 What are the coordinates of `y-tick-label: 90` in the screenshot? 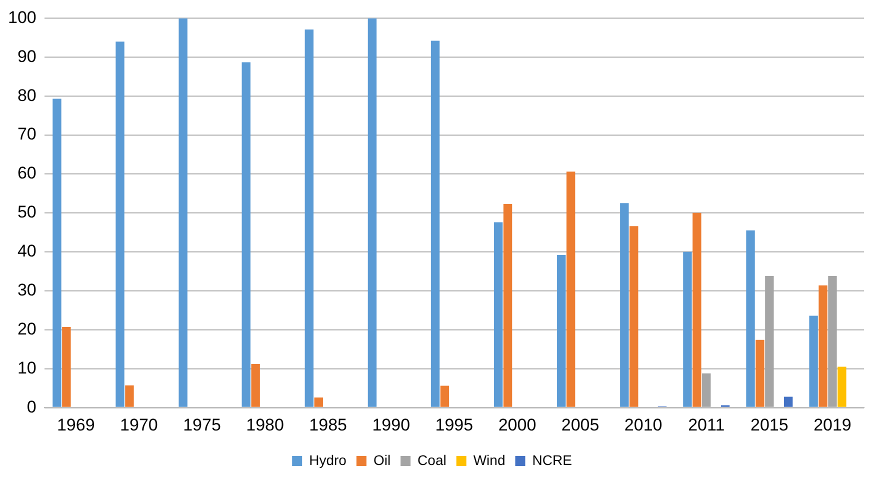 It's located at (26, 56).